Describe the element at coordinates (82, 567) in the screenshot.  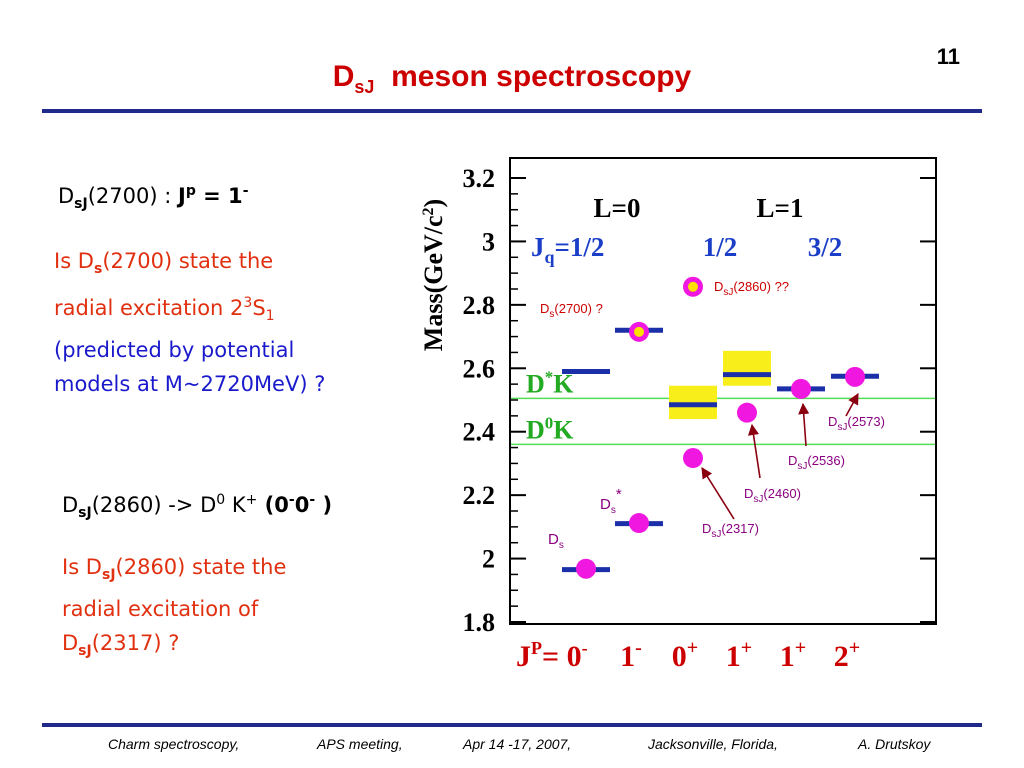
I see `q2-l1a: Is D` at that location.